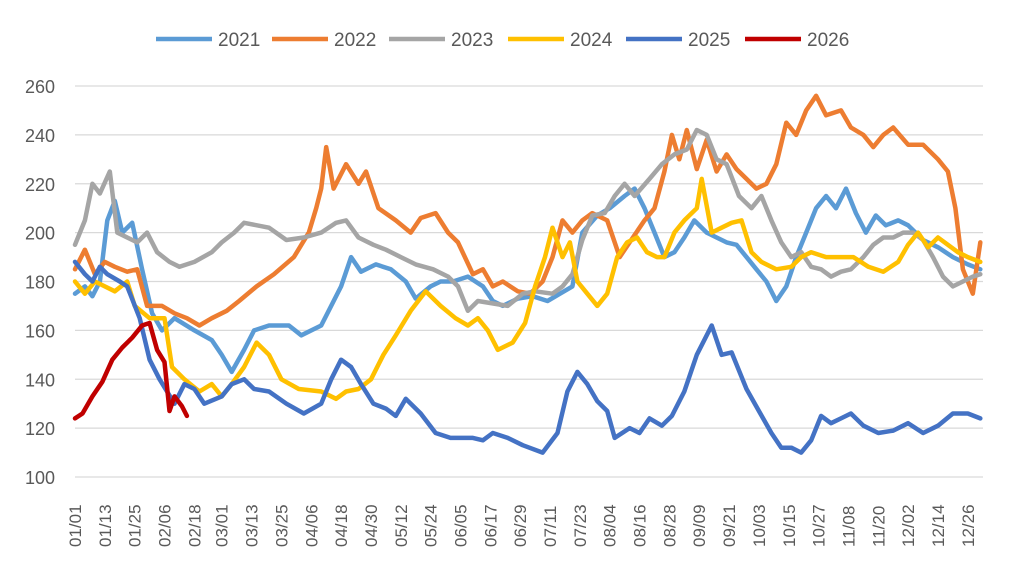 This screenshot has height=576, width=1014. Describe the element at coordinates (759, 525) in the screenshot. I see `x-tick-label: 10/03` at that location.